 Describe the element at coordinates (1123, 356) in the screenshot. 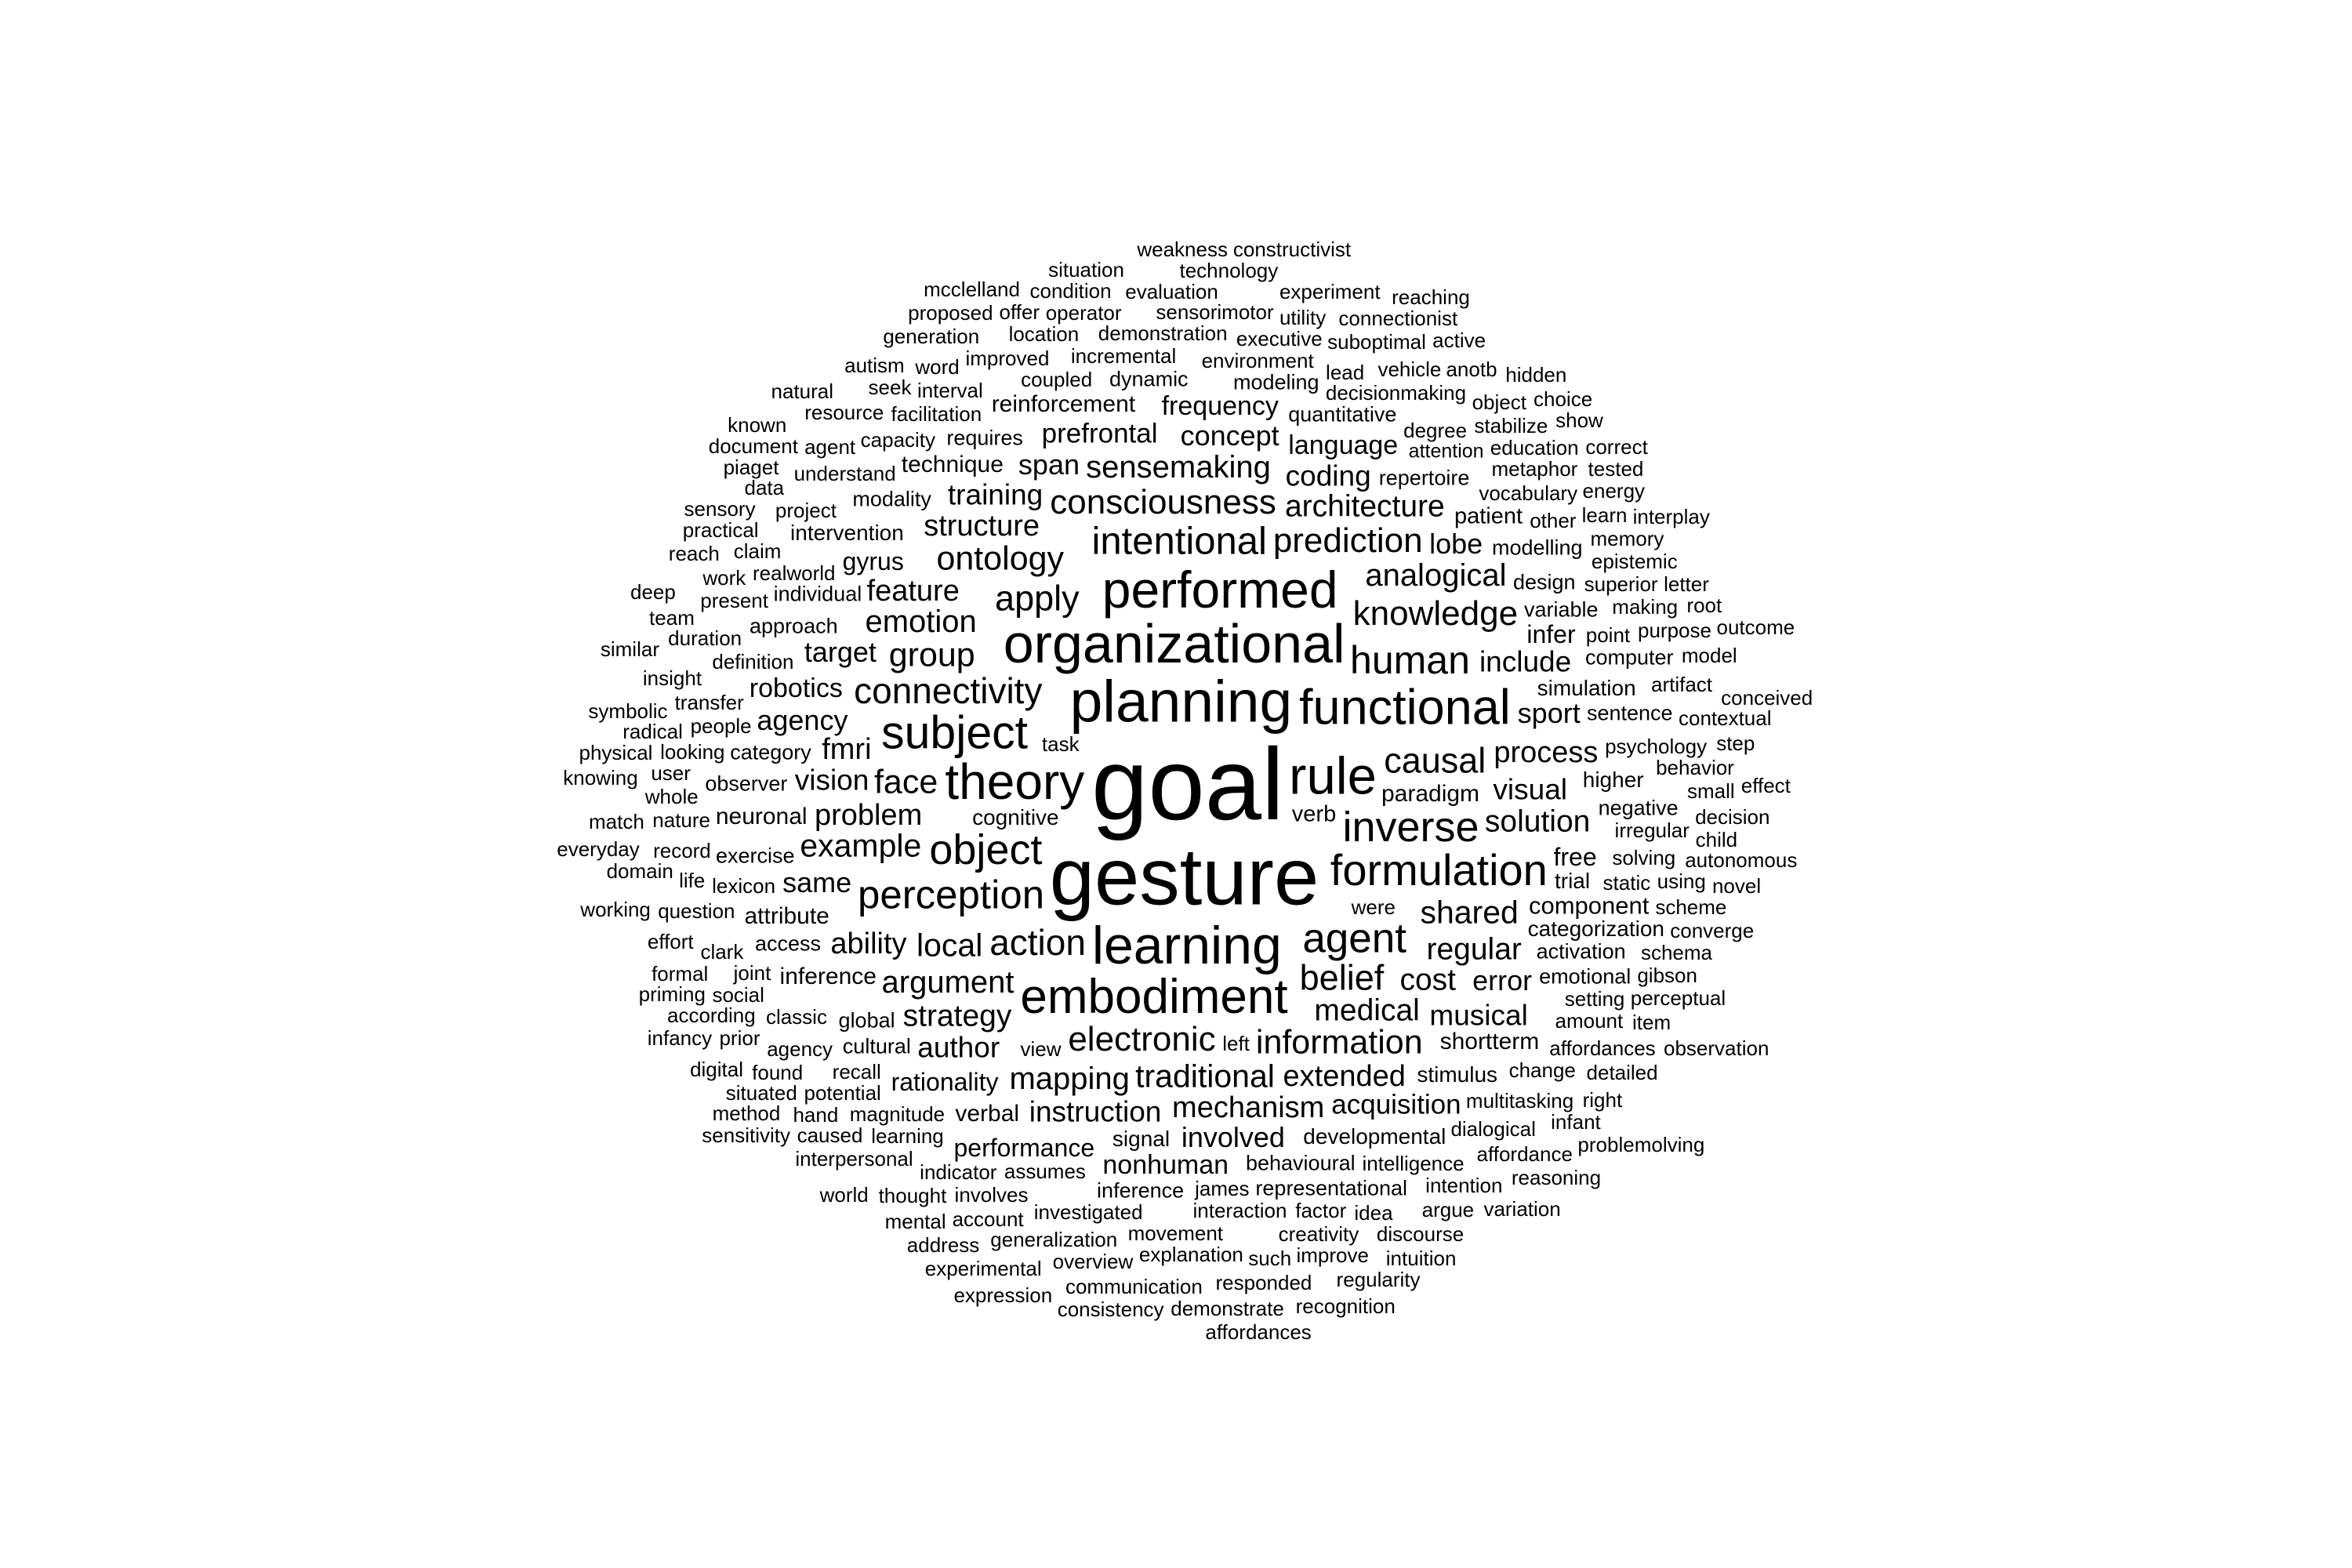

I see `cloud-word: incremental` at that location.